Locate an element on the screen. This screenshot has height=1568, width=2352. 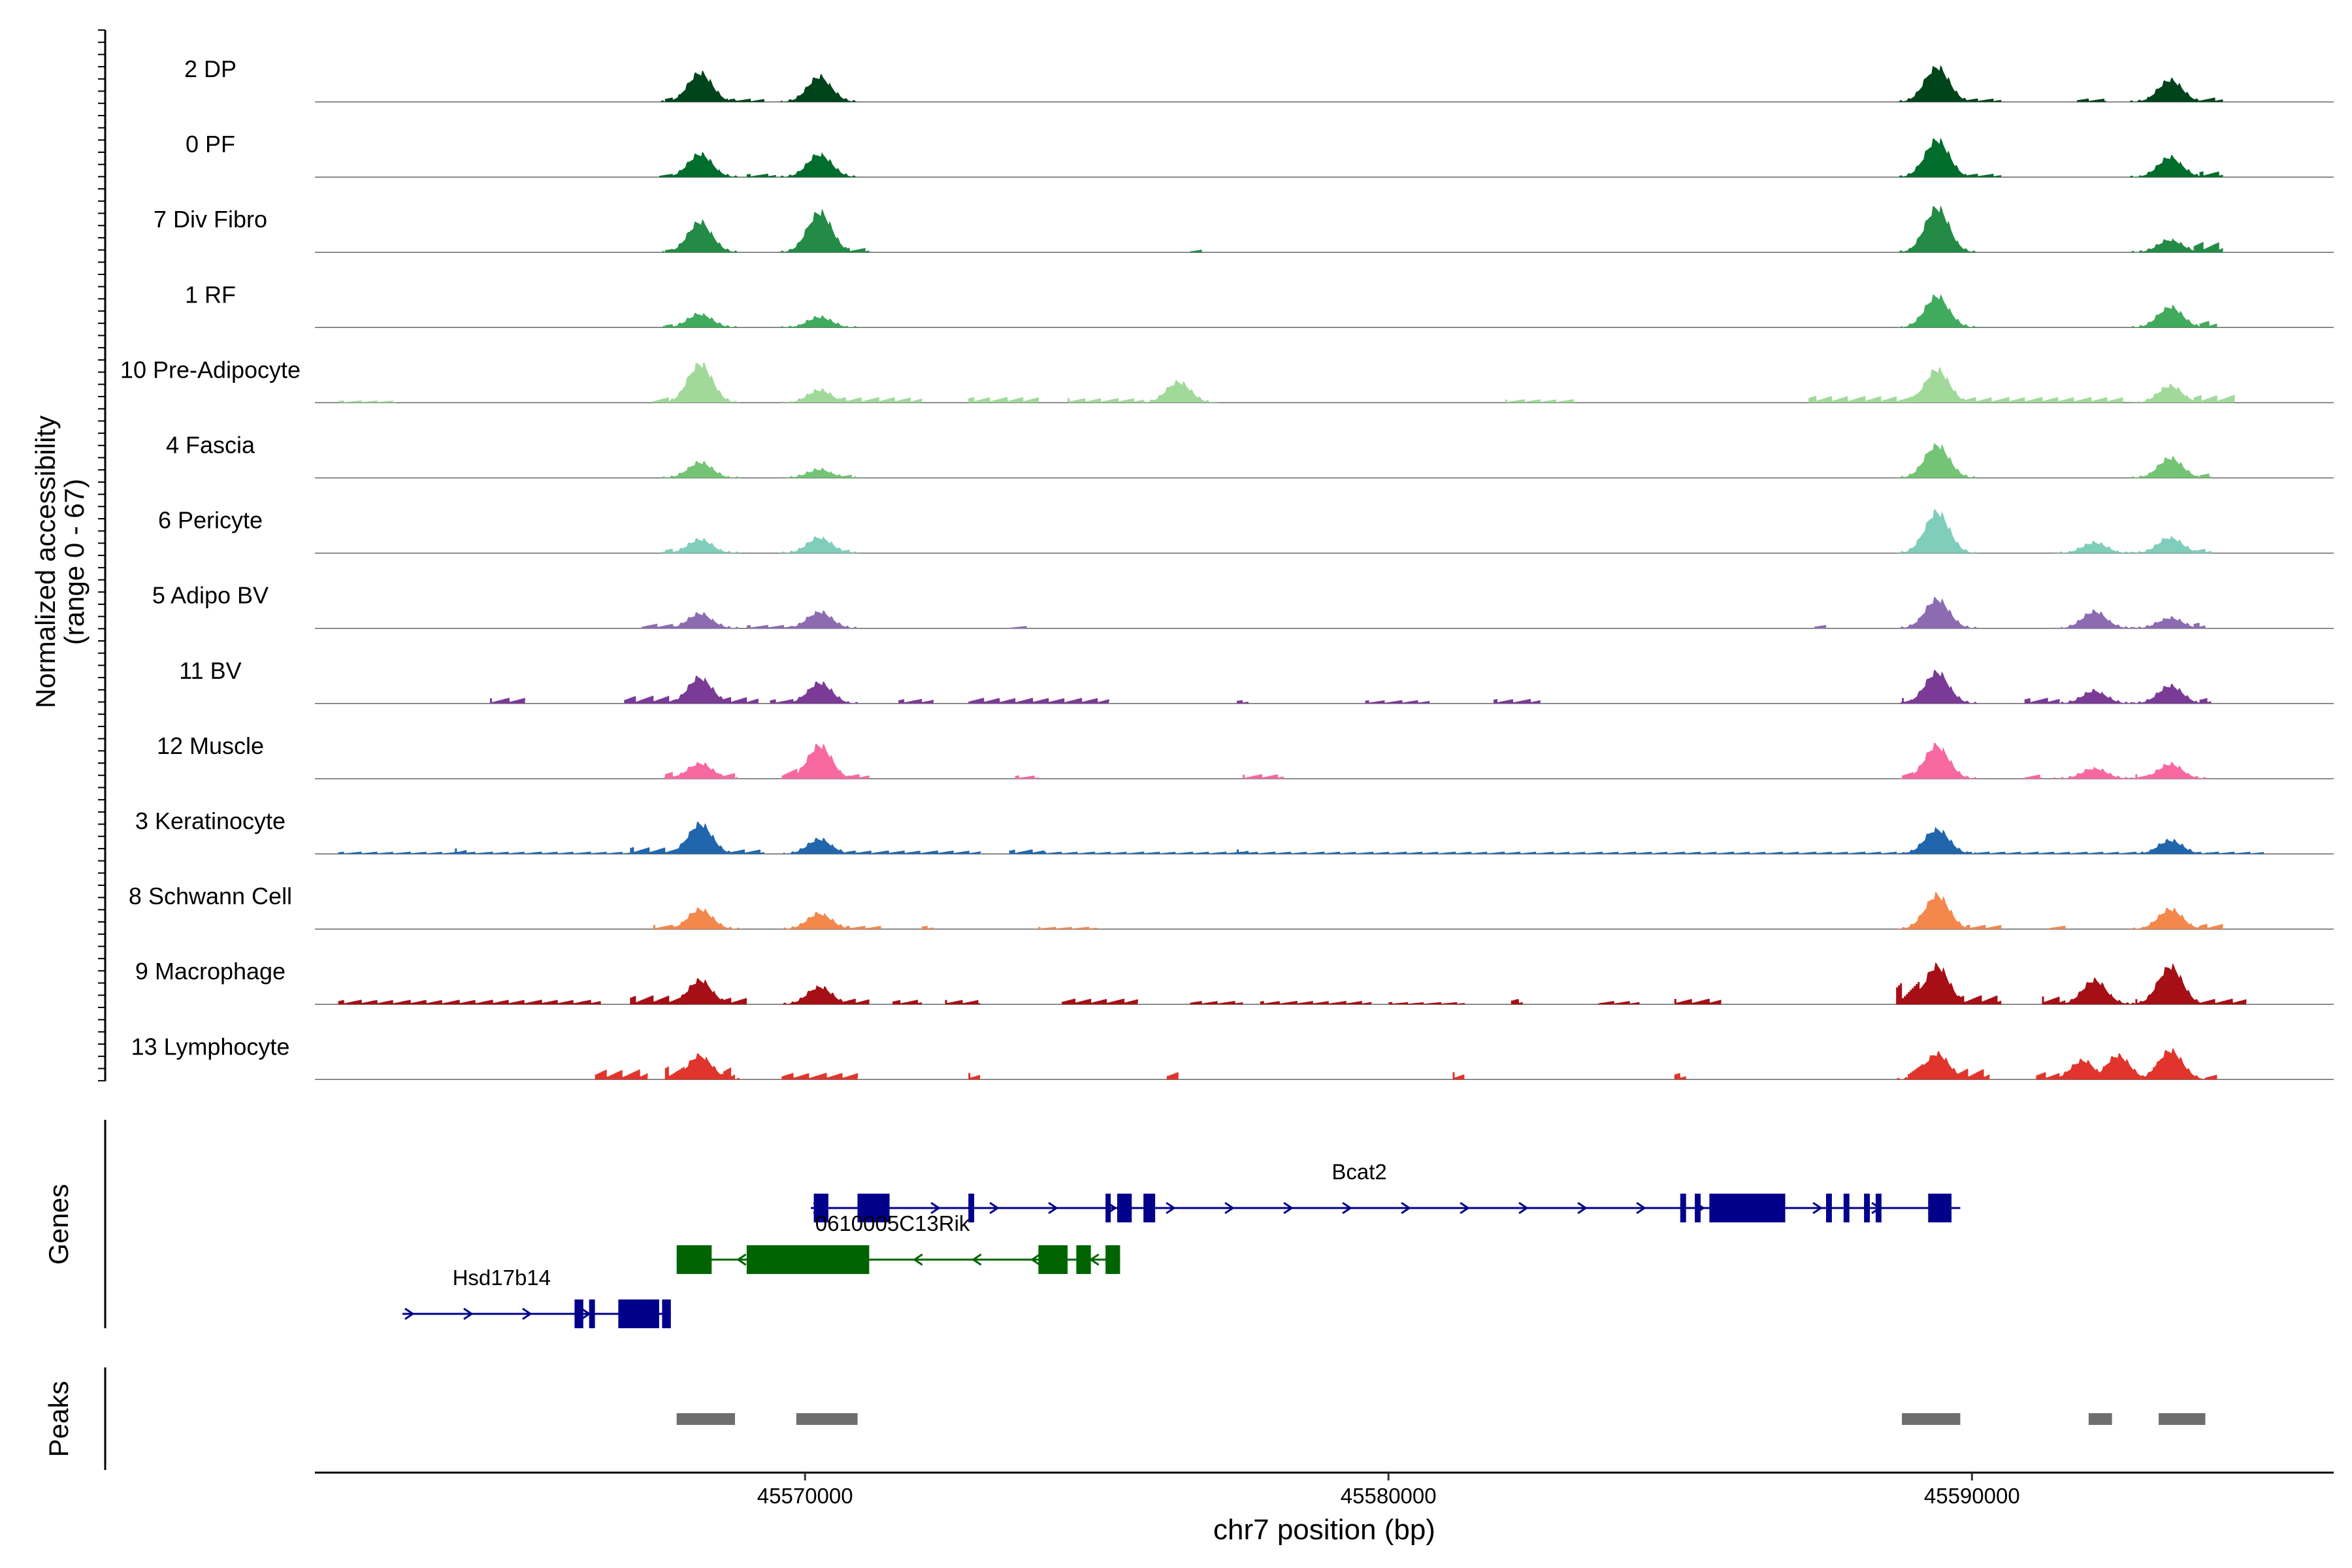
track-label: 8 Schwann Cell is located at coordinates (210, 896).